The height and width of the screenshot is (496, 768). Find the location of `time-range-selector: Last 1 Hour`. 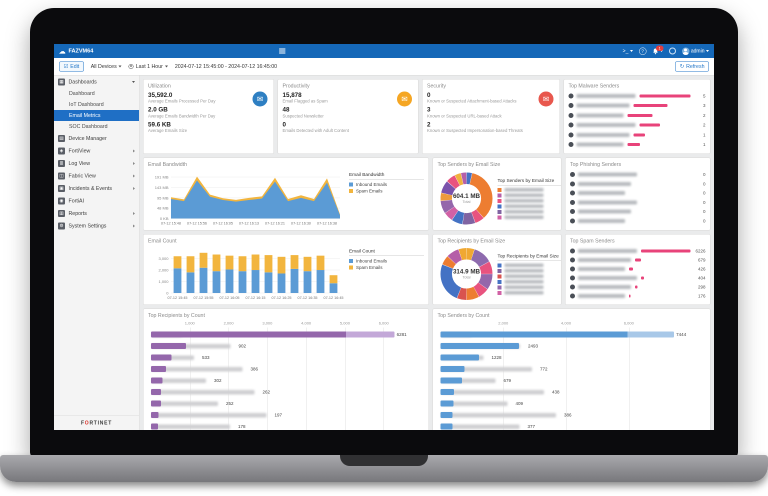

time-range-selector: Last 1 Hour is located at coordinates (148, 67).